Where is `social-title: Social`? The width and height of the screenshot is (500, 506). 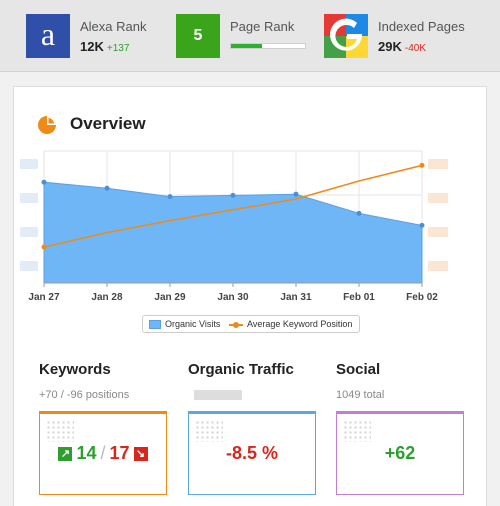 social-title: Social is located at coordinates (358, 369).